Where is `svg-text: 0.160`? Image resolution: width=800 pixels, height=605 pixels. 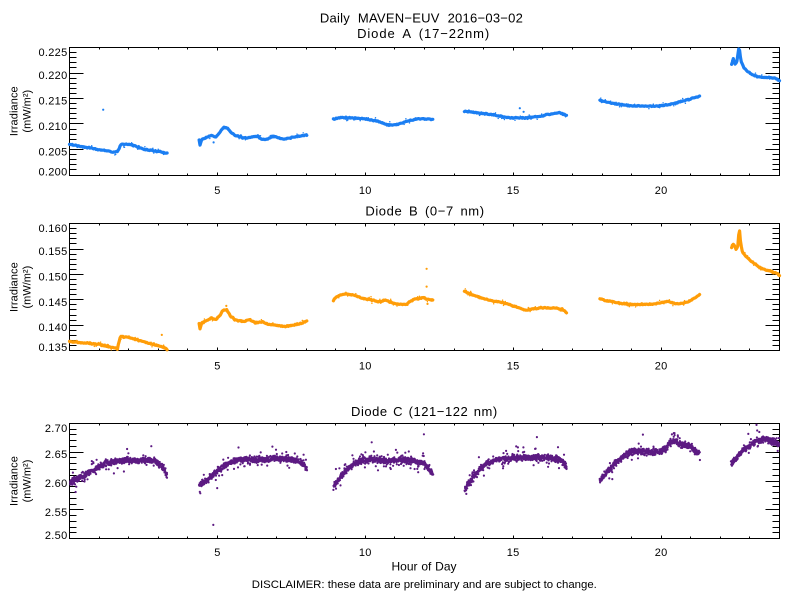
svg-text: 0.160 is located at coordinates (52, 229).